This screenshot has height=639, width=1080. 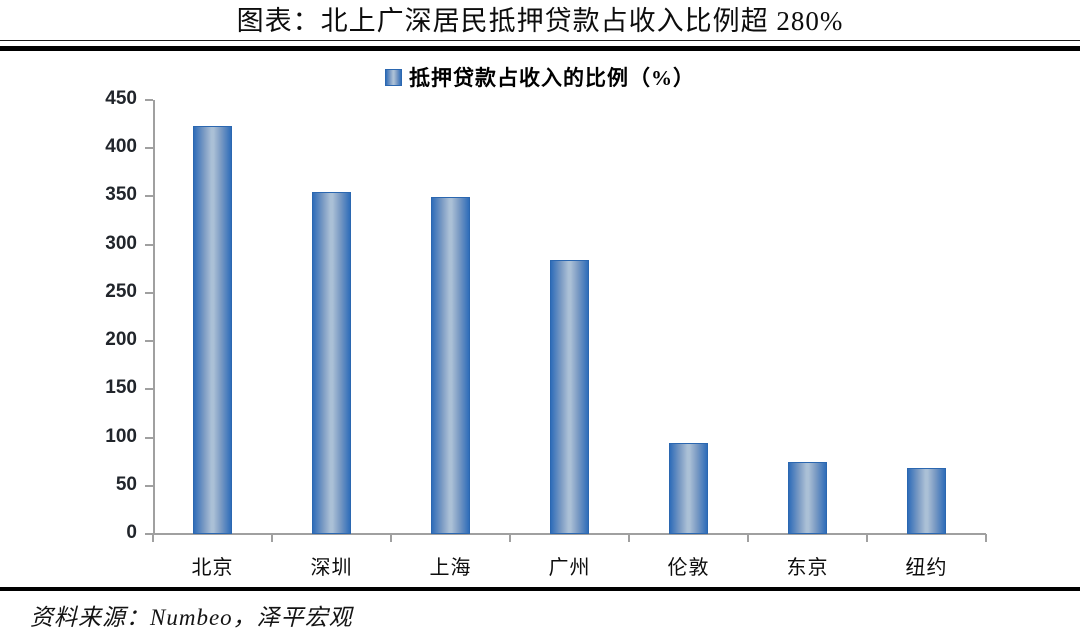 I want to click on top-thick-rule, so click(x=540, y=48).